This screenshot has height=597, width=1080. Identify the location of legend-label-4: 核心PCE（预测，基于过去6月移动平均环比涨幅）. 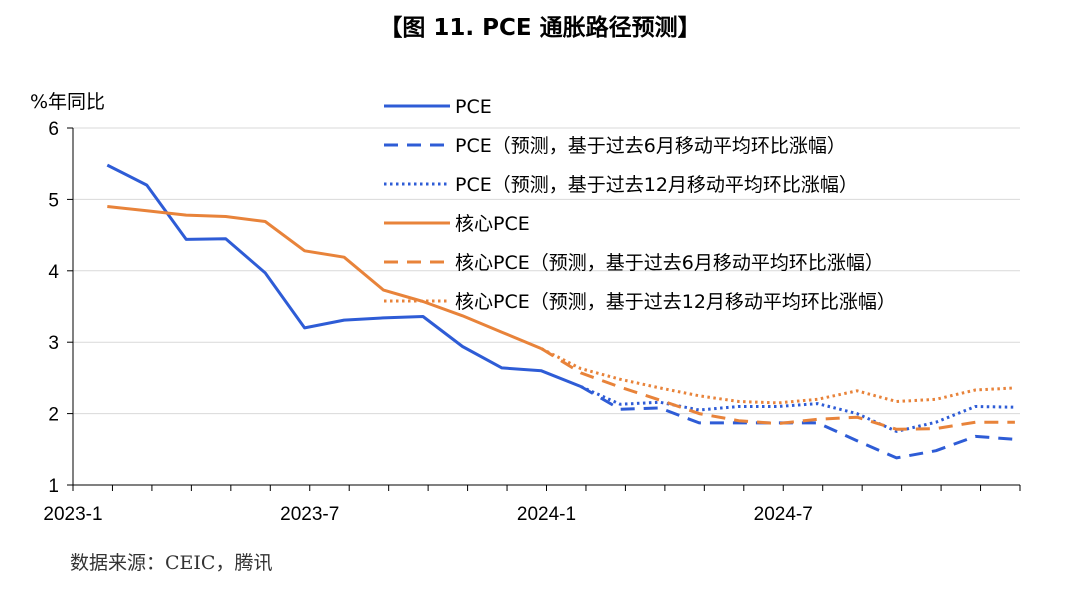
(669, 263).